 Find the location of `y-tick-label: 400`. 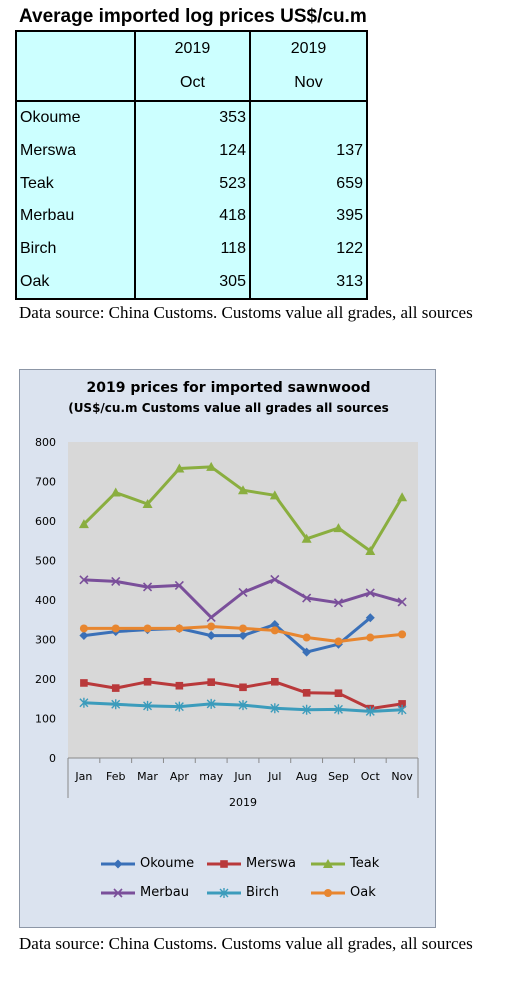

y-tick-label: 400 is located at coordinates (45, 600).